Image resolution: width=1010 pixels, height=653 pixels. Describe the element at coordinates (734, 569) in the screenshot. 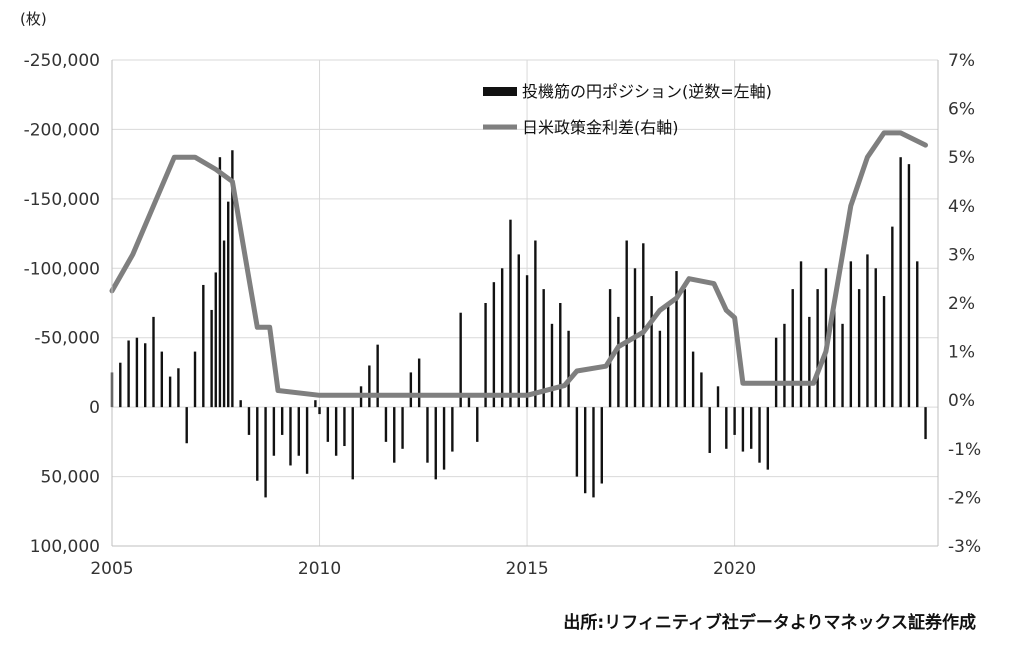

I see `x-tick-label-3: 2020` at that location.